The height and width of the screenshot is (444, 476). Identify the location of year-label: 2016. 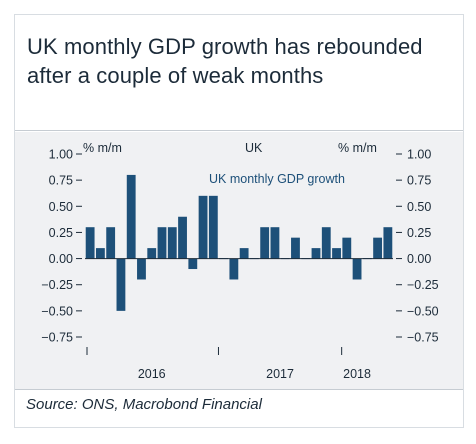
(152, 374).